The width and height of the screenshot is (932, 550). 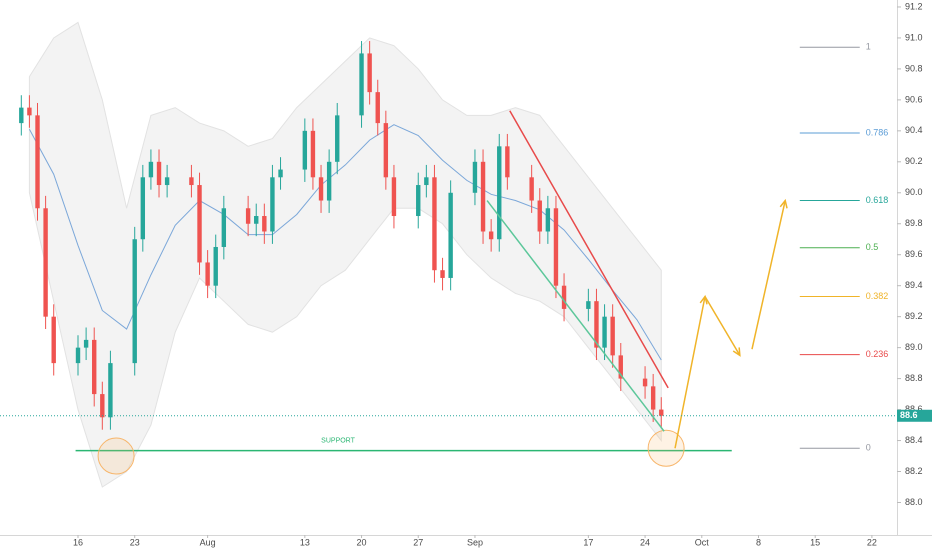 I want to click on y-tick-label: 89.4, so click(x=914, y=285).